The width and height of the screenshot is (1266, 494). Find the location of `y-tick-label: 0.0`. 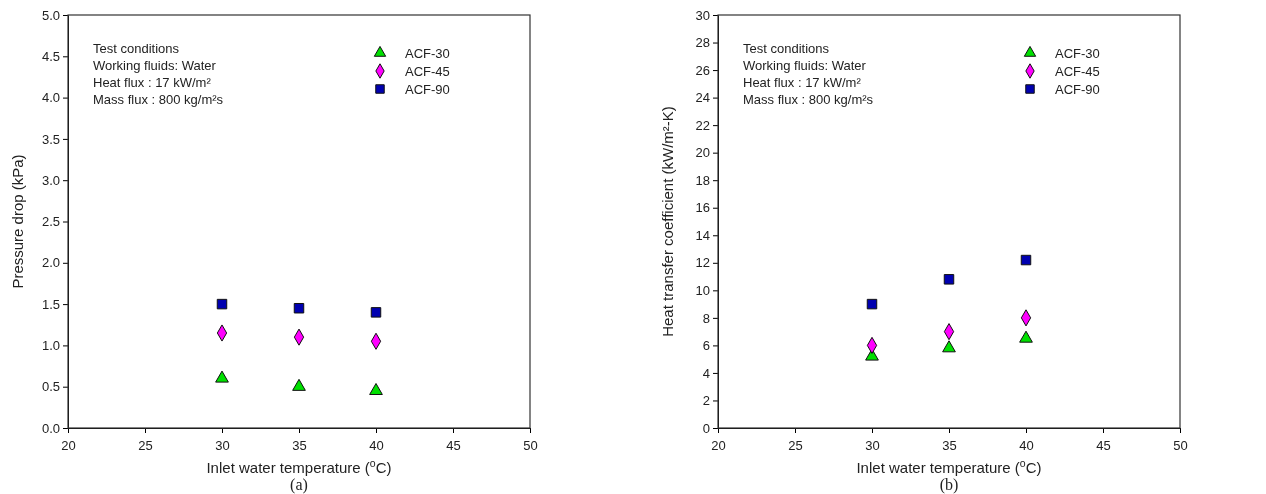

y-tick-label: 0.0 is located at coordinates (50, 428).